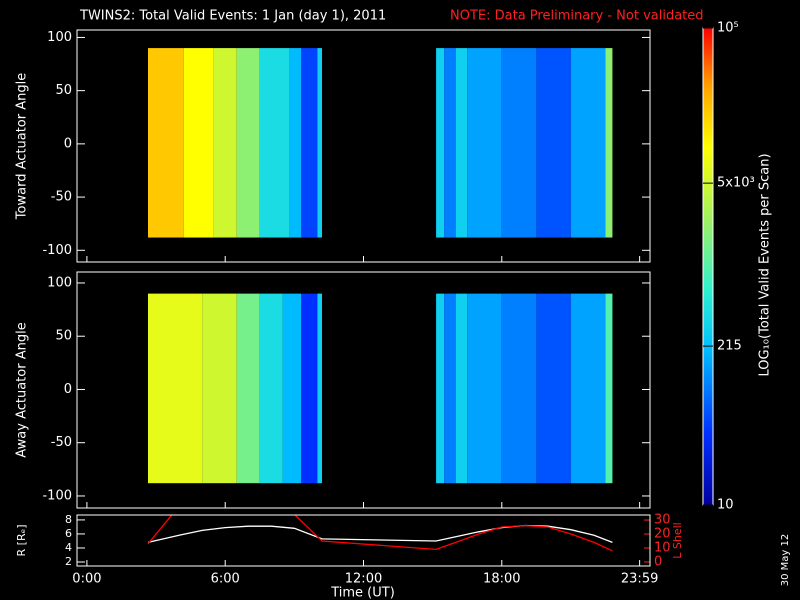 Image resolution: width=800 pixels, height=600 pixels. What do you see at coordinates (363, 579) in the screenshot?
I see `x-tick-label: 12:00` at bounding box center [363, 579].